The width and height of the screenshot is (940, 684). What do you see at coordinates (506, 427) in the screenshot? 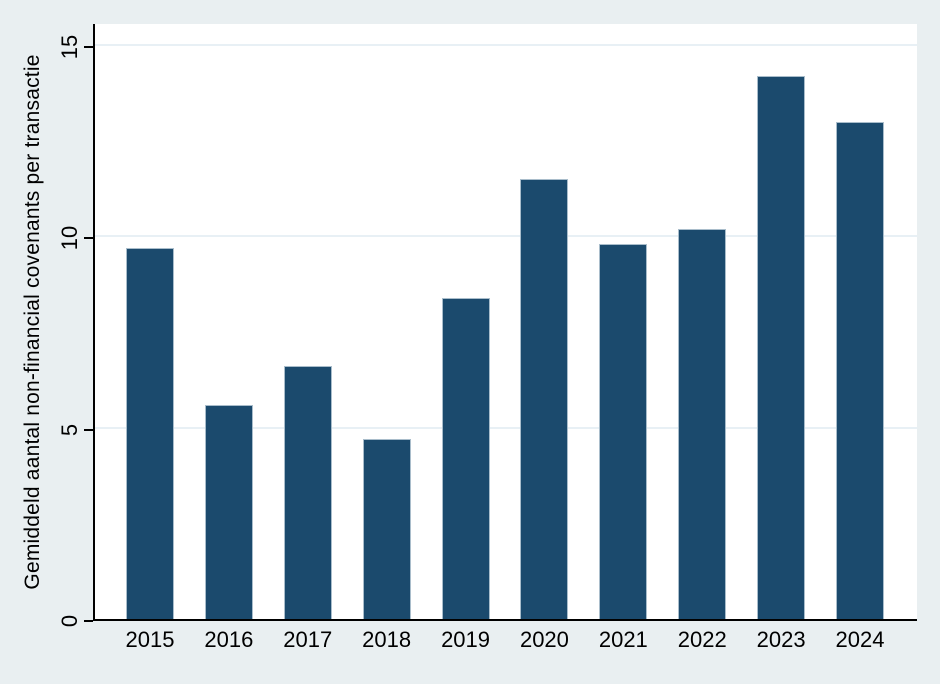
I see `gridline-y5` at bounding box center [506, 427].